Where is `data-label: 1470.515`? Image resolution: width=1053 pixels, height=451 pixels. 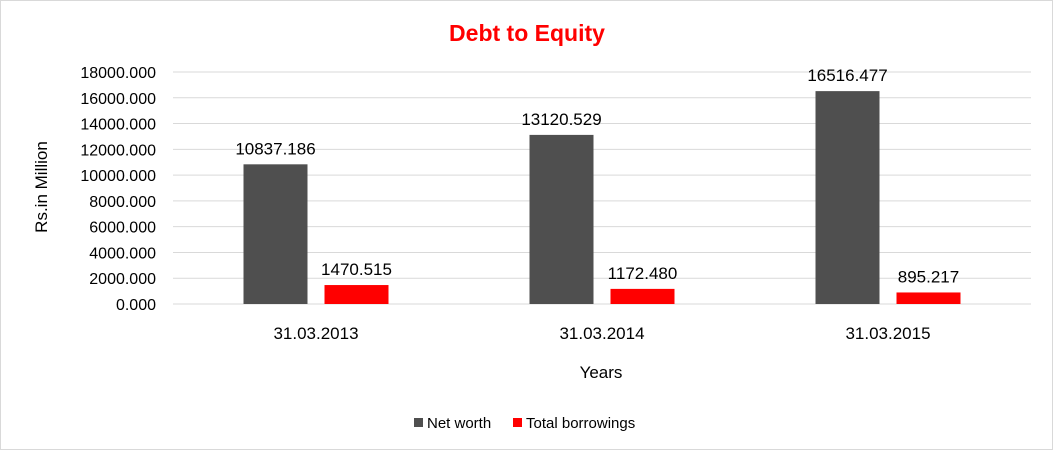
data-label: 1470.515 is located at coordinates (356, 269).